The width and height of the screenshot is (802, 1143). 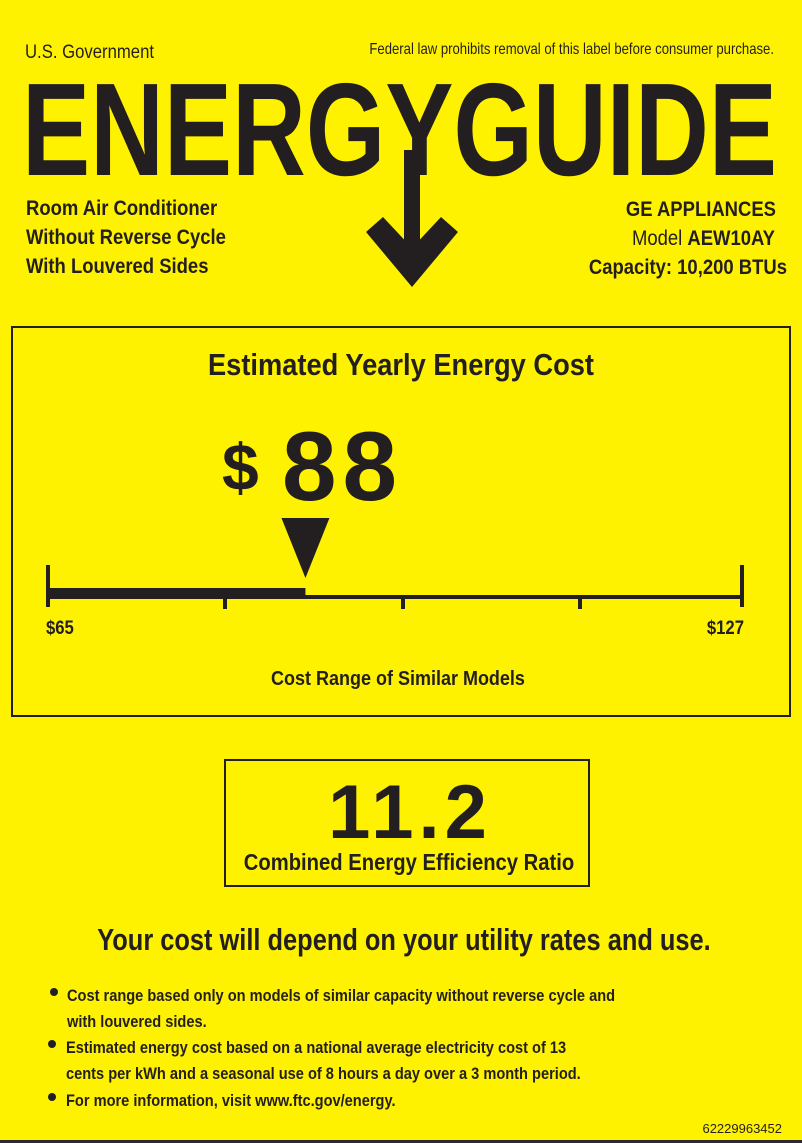 I want to click on range-caption: Cost Range of Similar Models, so click(x=398, y=679).